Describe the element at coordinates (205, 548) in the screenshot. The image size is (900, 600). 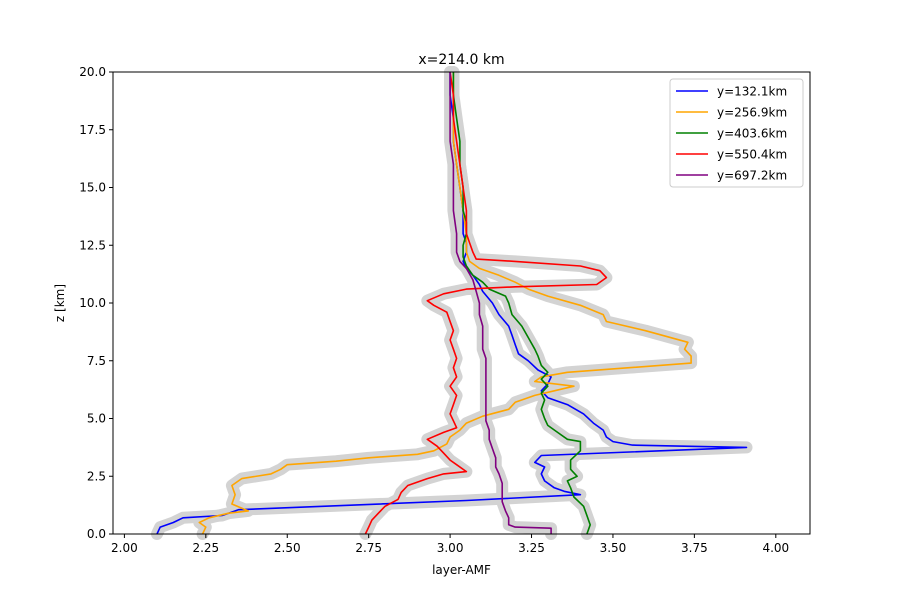
I see `x-tick-label: 2.25` at that location.